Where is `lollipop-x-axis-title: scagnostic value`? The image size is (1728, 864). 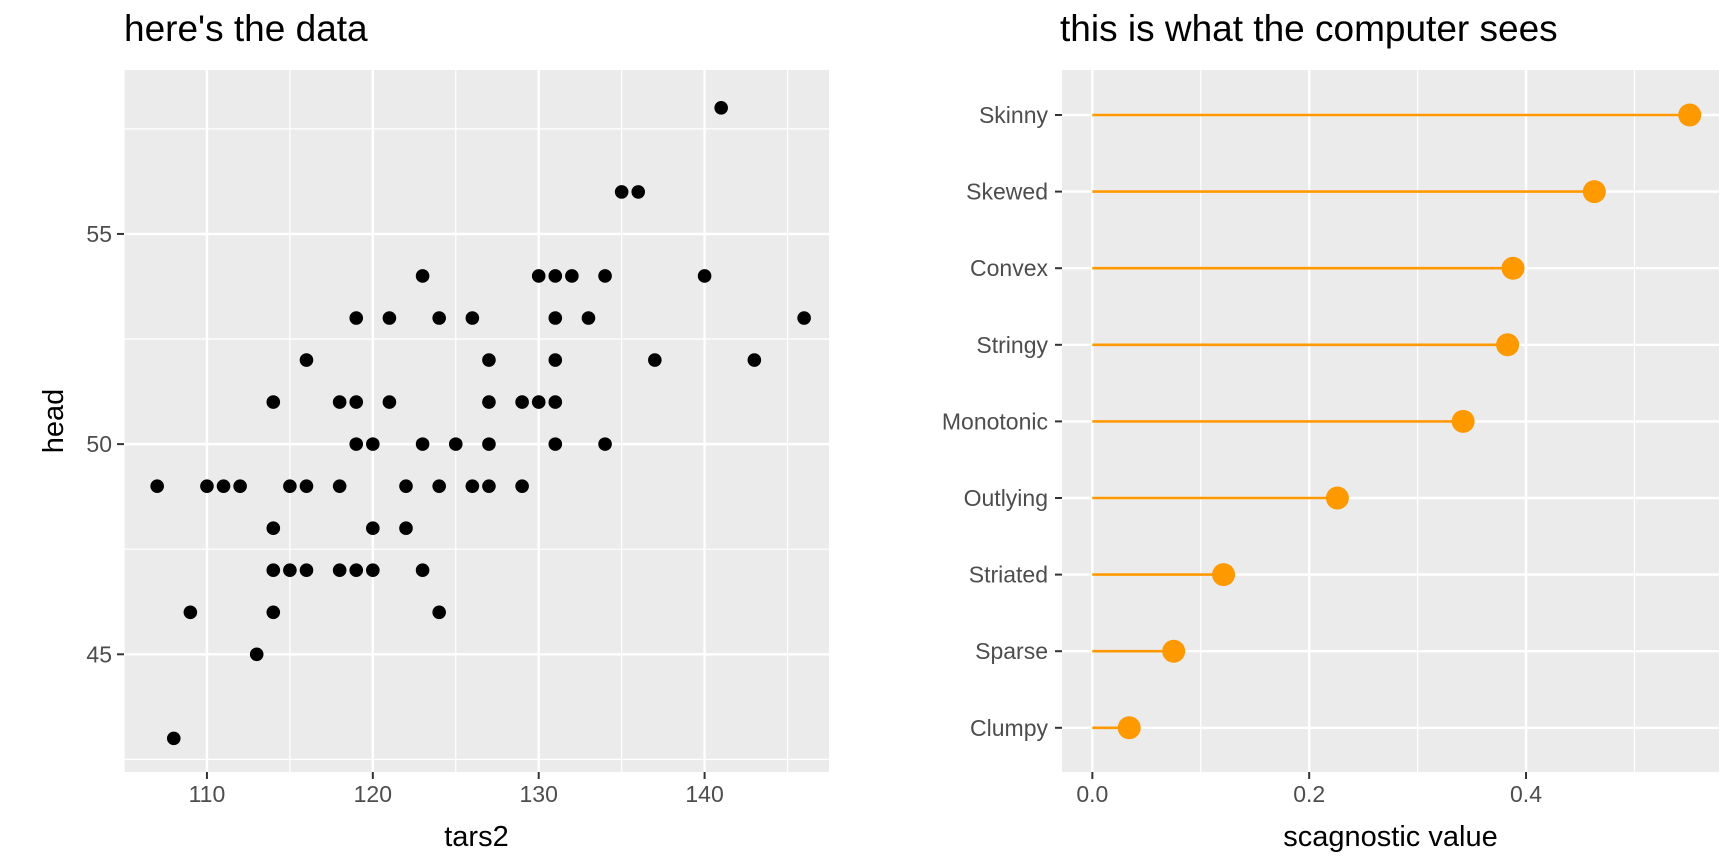
lollipop-x-axis-title: scagnostic value is located at coordinates (1390, 837).